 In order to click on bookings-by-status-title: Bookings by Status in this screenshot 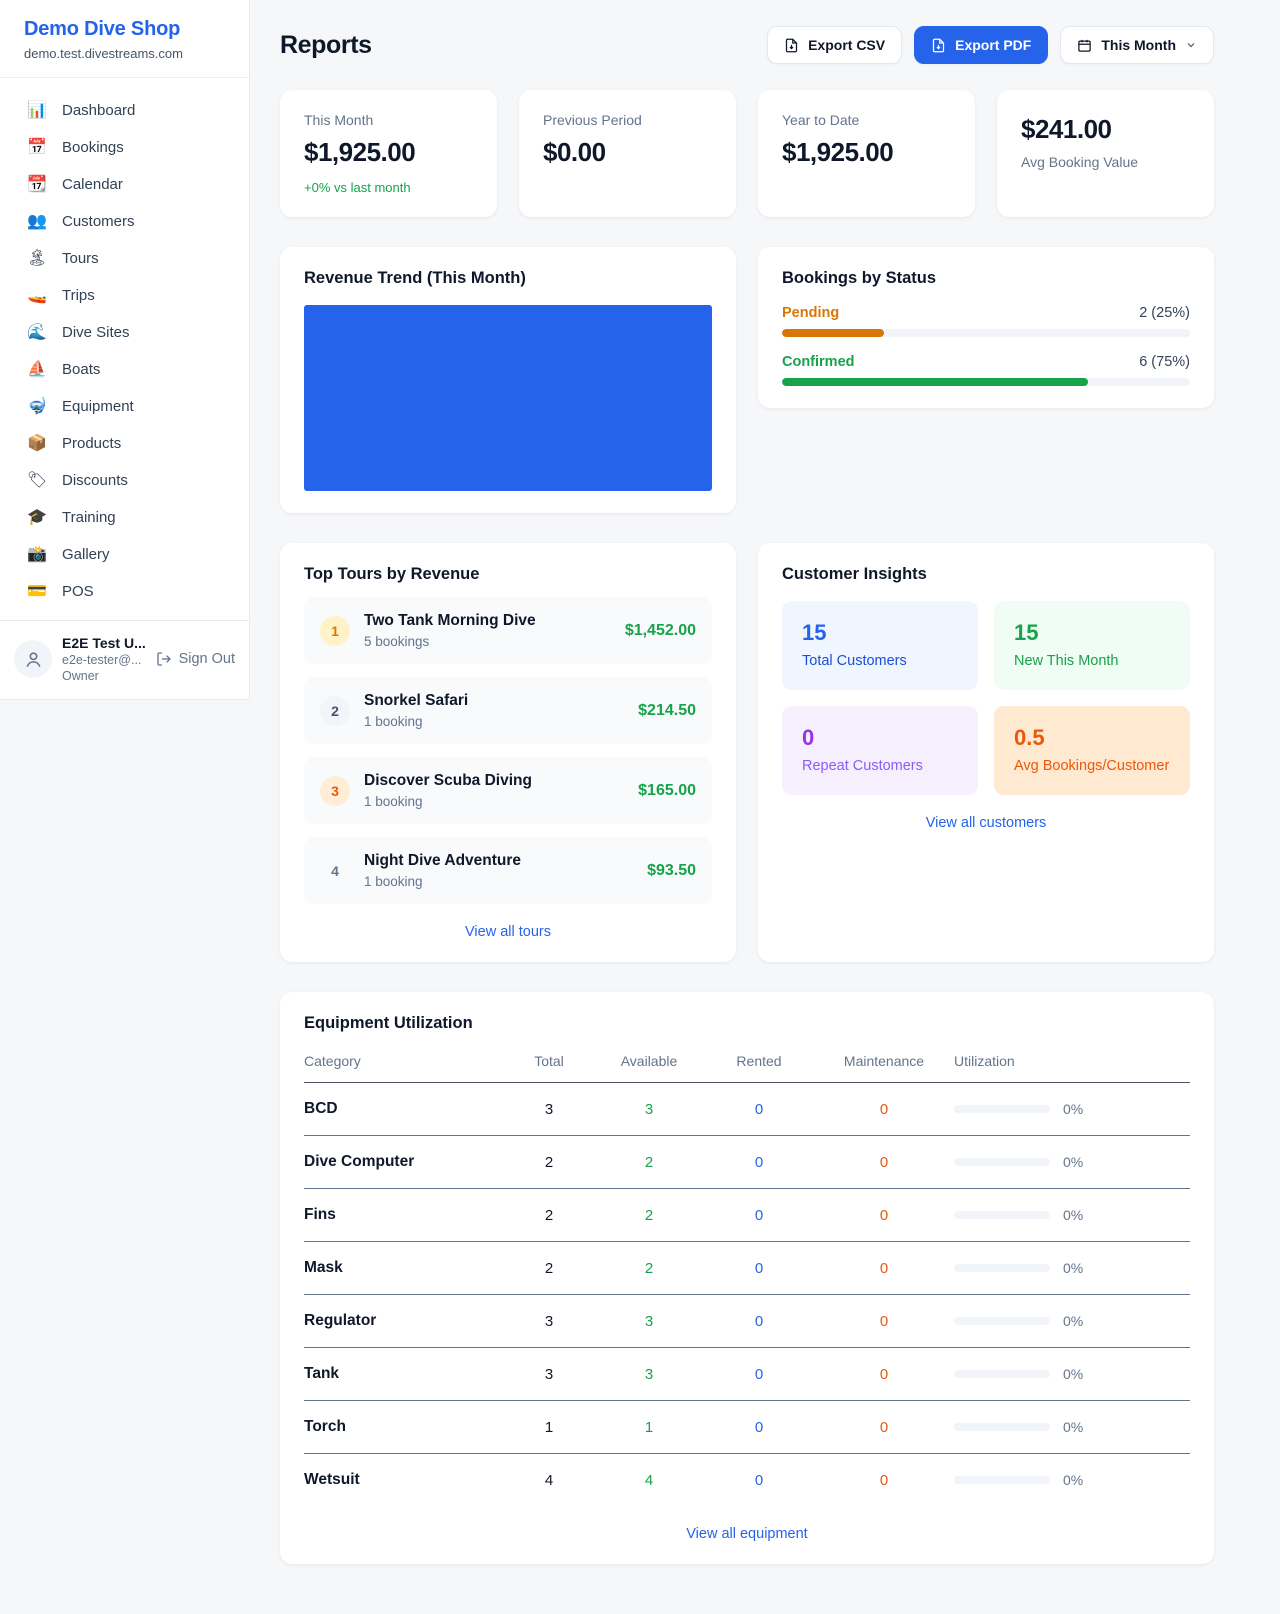, I will do `click(859, 278)`.